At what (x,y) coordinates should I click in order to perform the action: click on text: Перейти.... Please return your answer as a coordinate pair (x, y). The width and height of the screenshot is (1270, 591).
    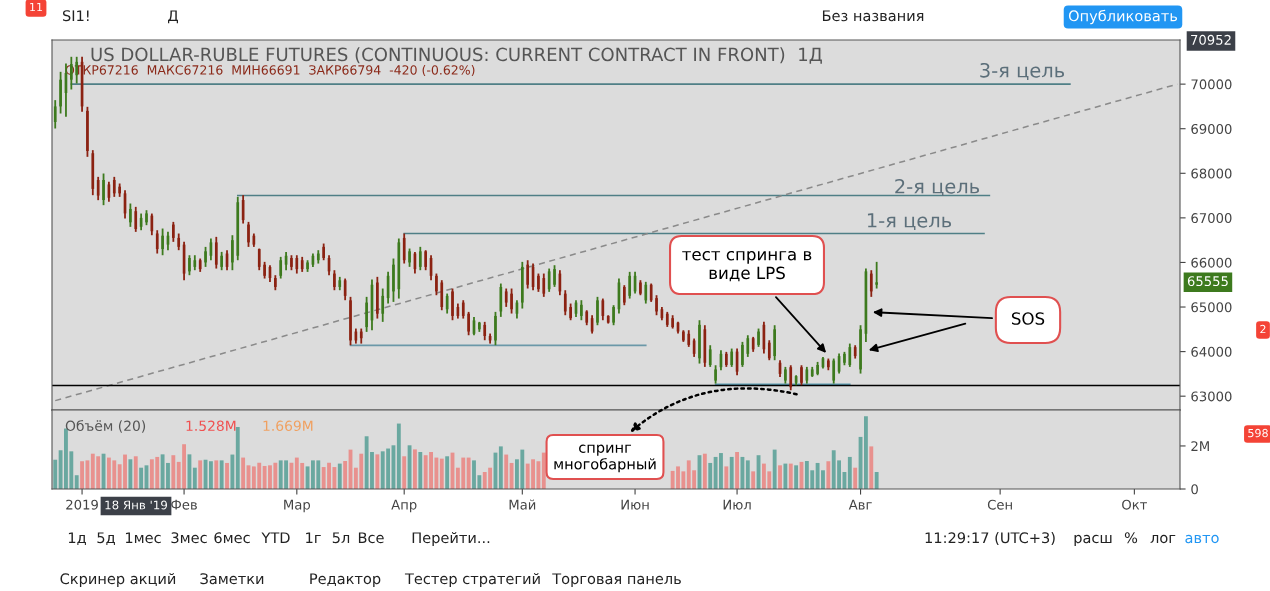
    Looking at the image, I should click on (451, 539).